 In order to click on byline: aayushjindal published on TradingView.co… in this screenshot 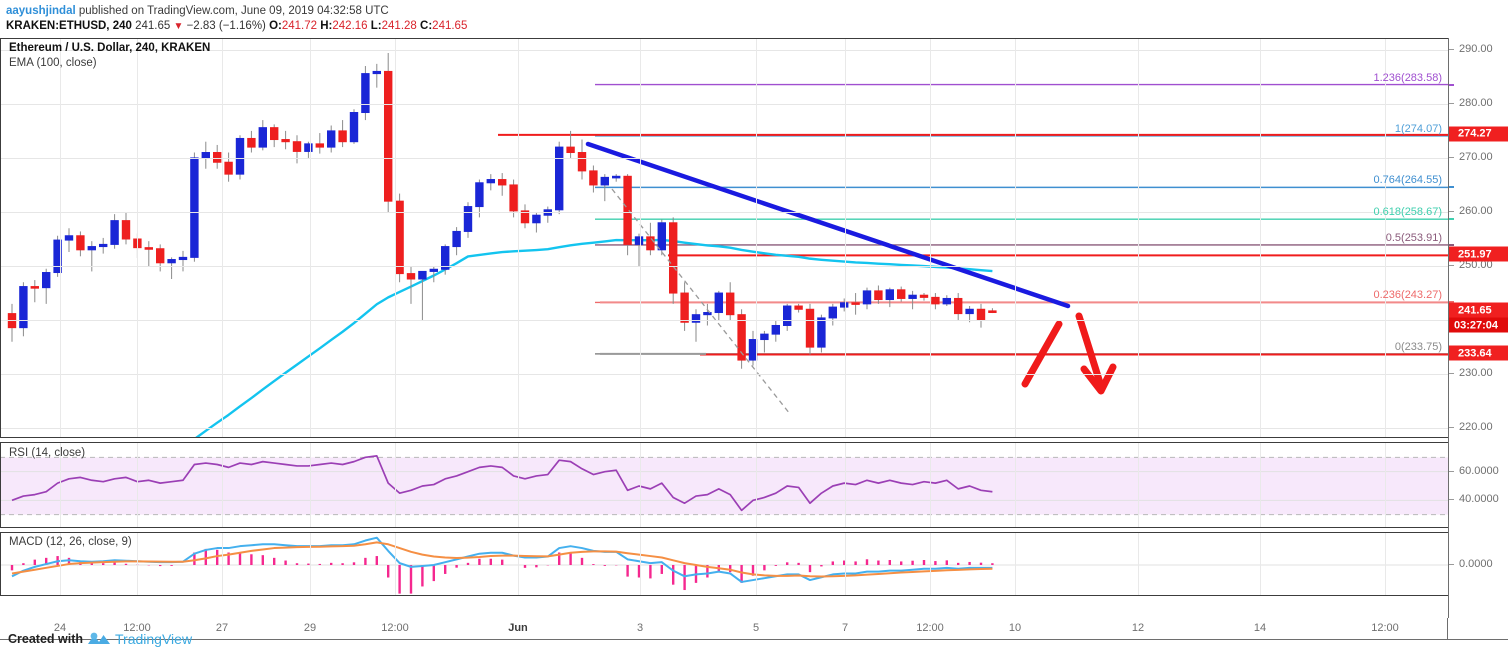, I will do `click(757, 11)`.